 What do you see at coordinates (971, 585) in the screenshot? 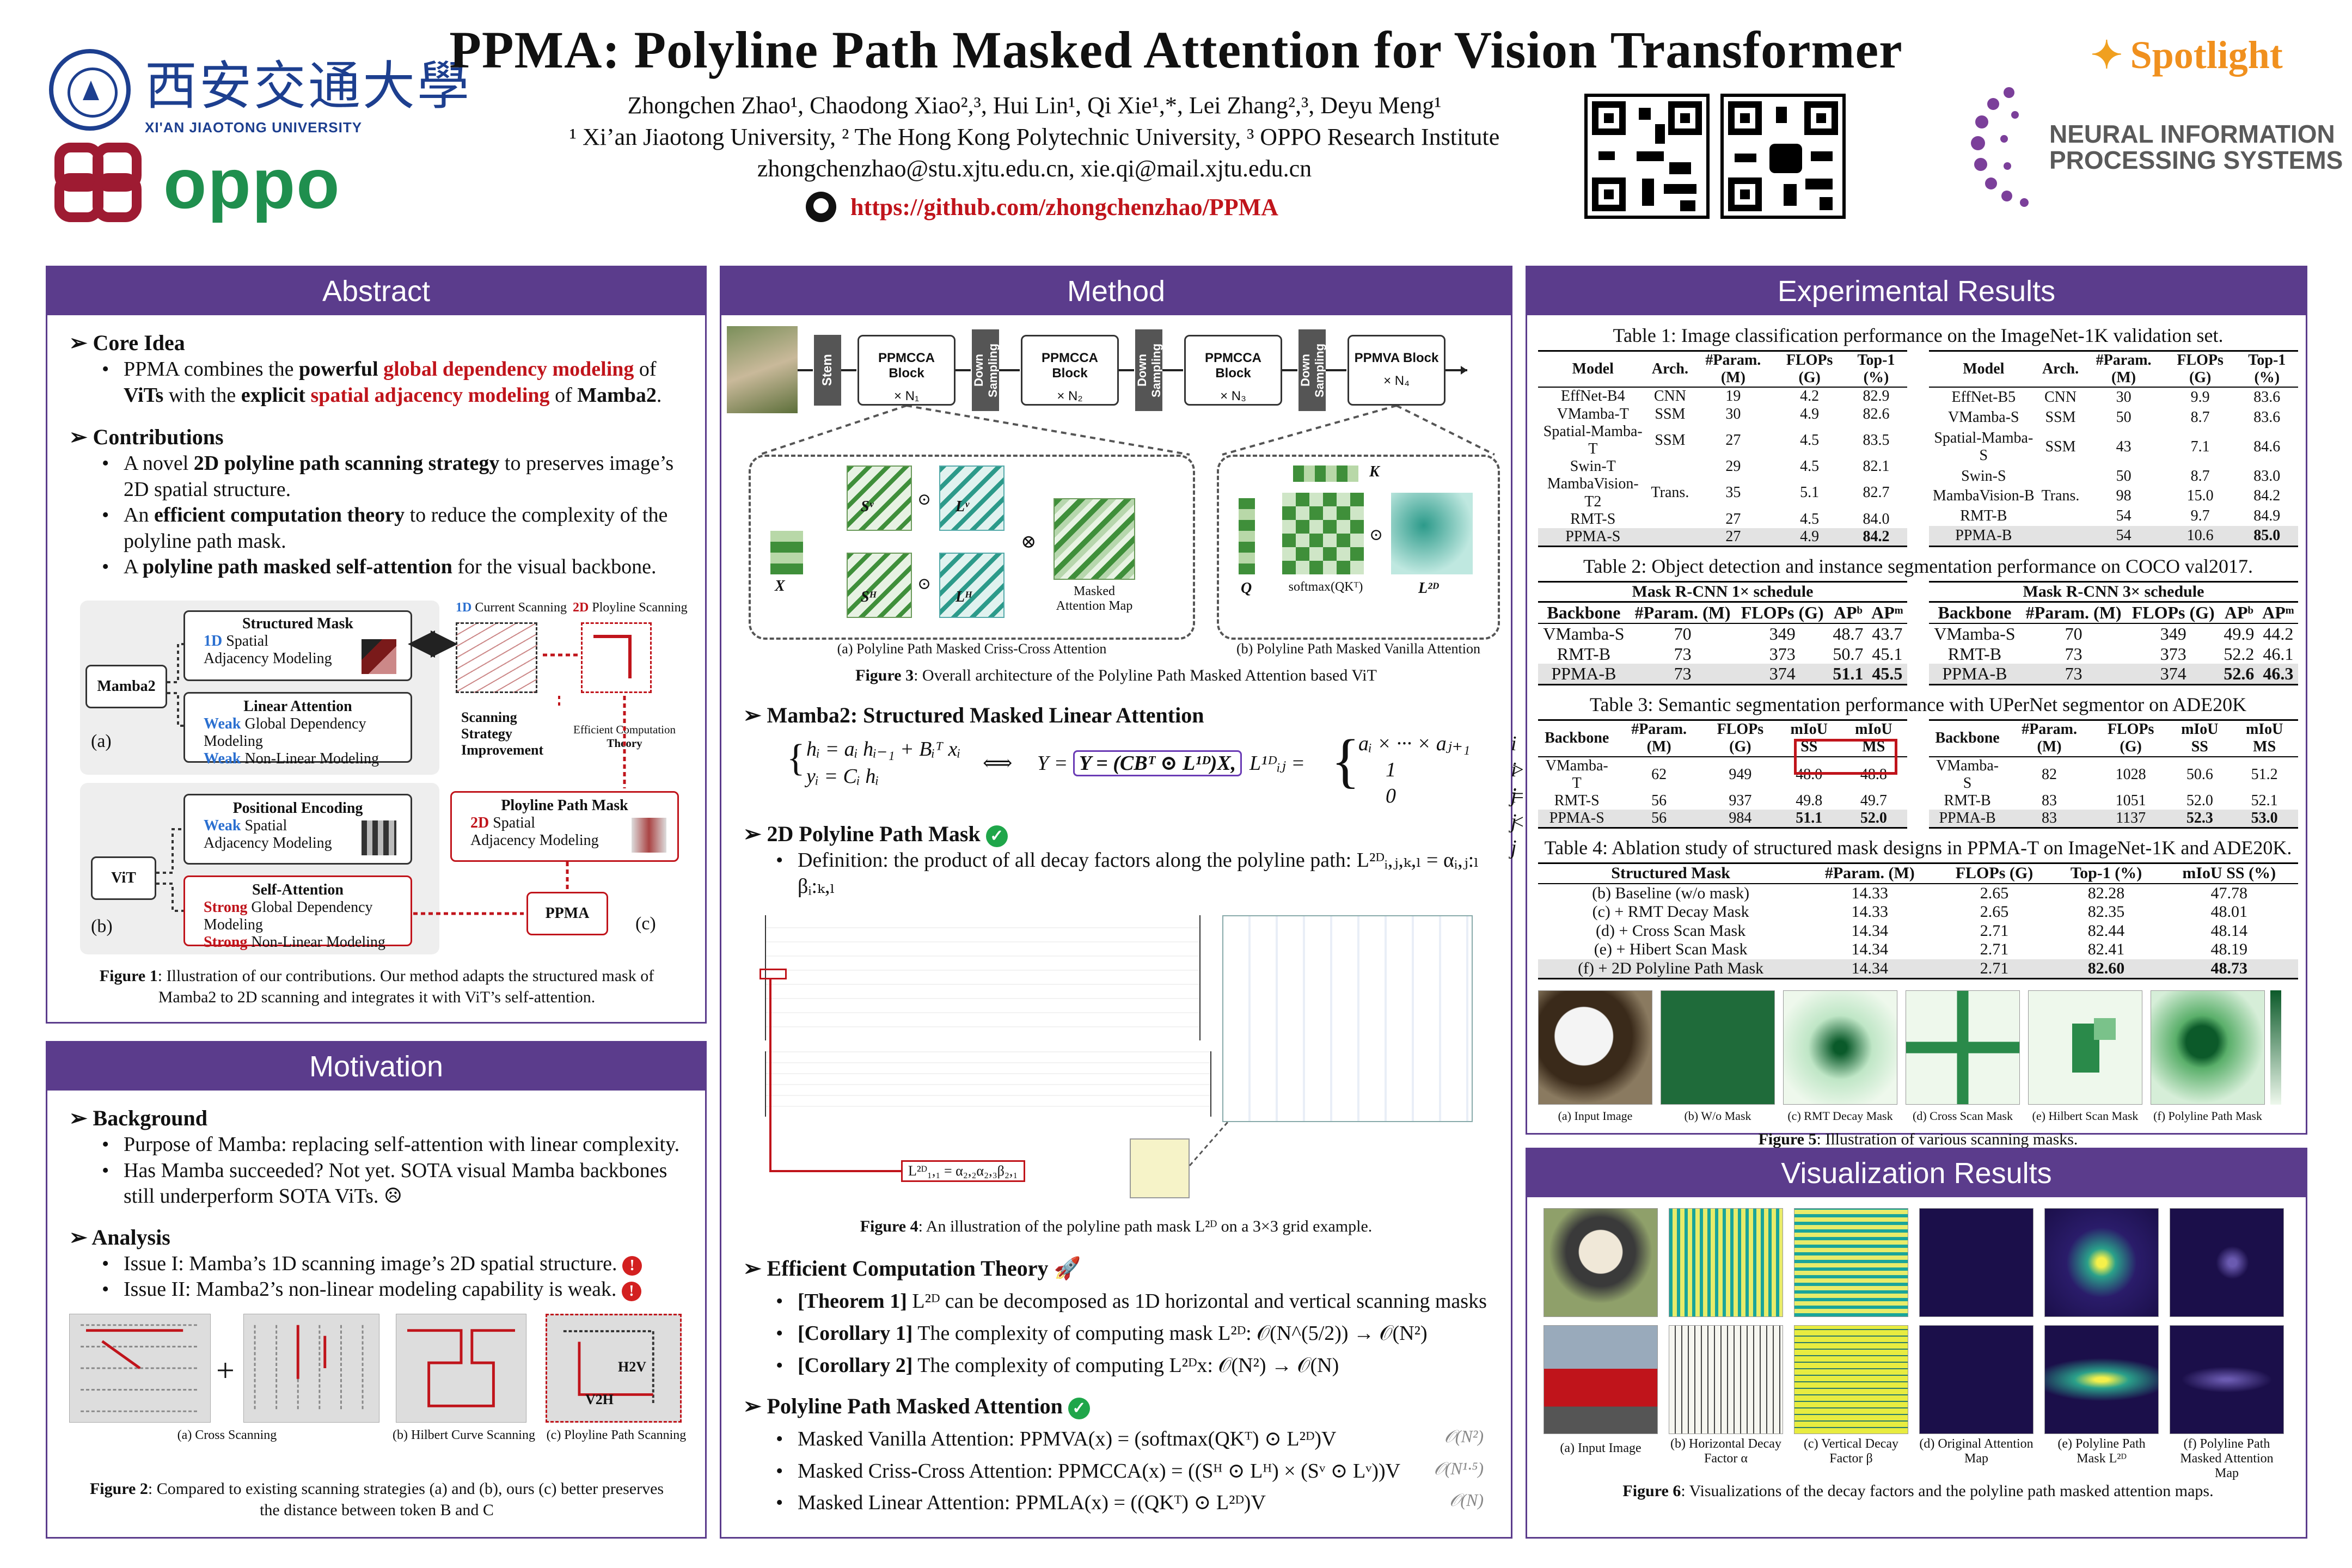
I see `lh-matrix` at bounding box center [971, 585].